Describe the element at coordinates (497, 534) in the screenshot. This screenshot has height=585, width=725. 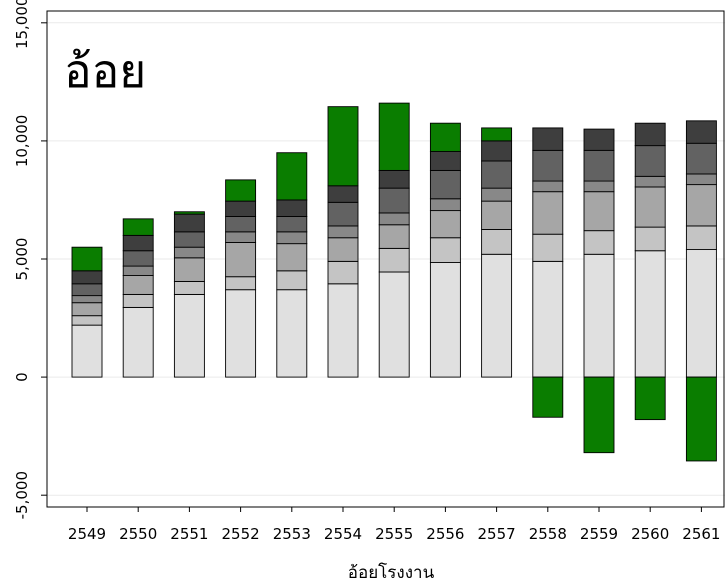
I see `x-tick-label: 2557` at that location.